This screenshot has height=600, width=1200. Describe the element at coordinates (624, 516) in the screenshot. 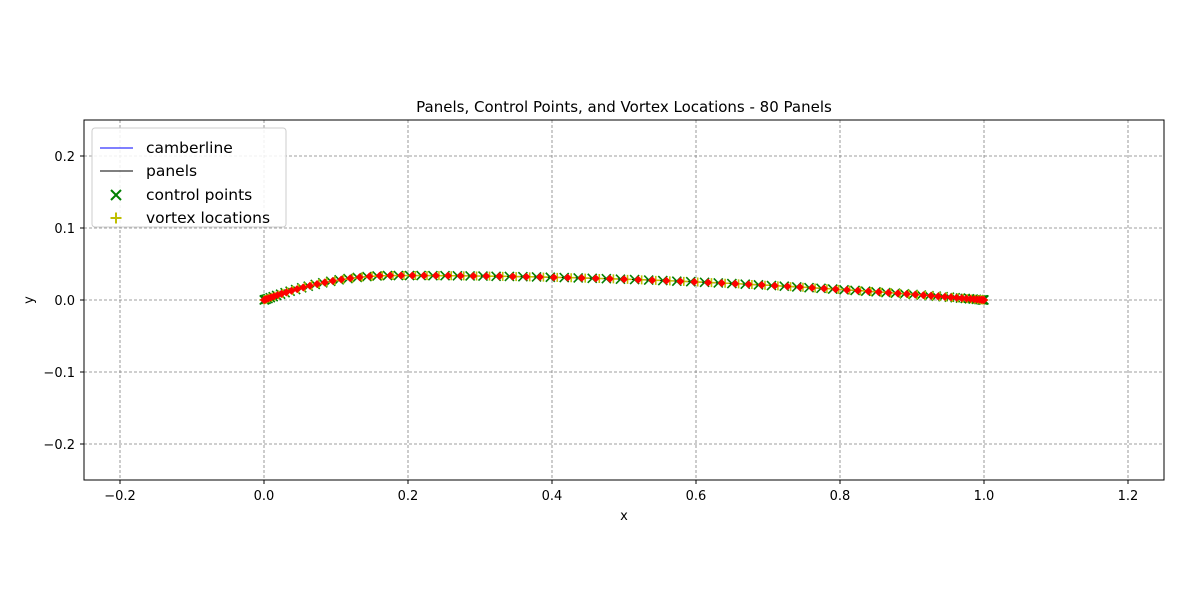

I see `x-axis-label: x` at that location.